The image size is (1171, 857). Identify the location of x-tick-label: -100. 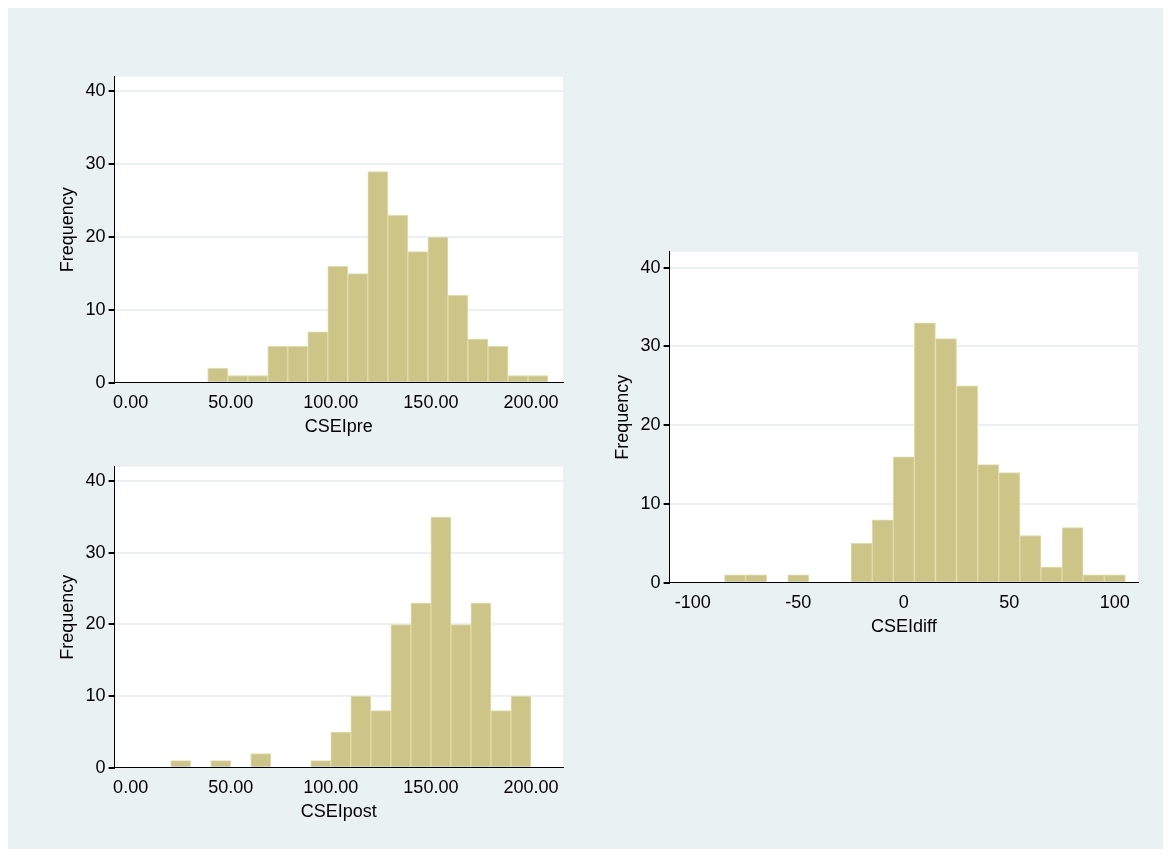
(692, 601).